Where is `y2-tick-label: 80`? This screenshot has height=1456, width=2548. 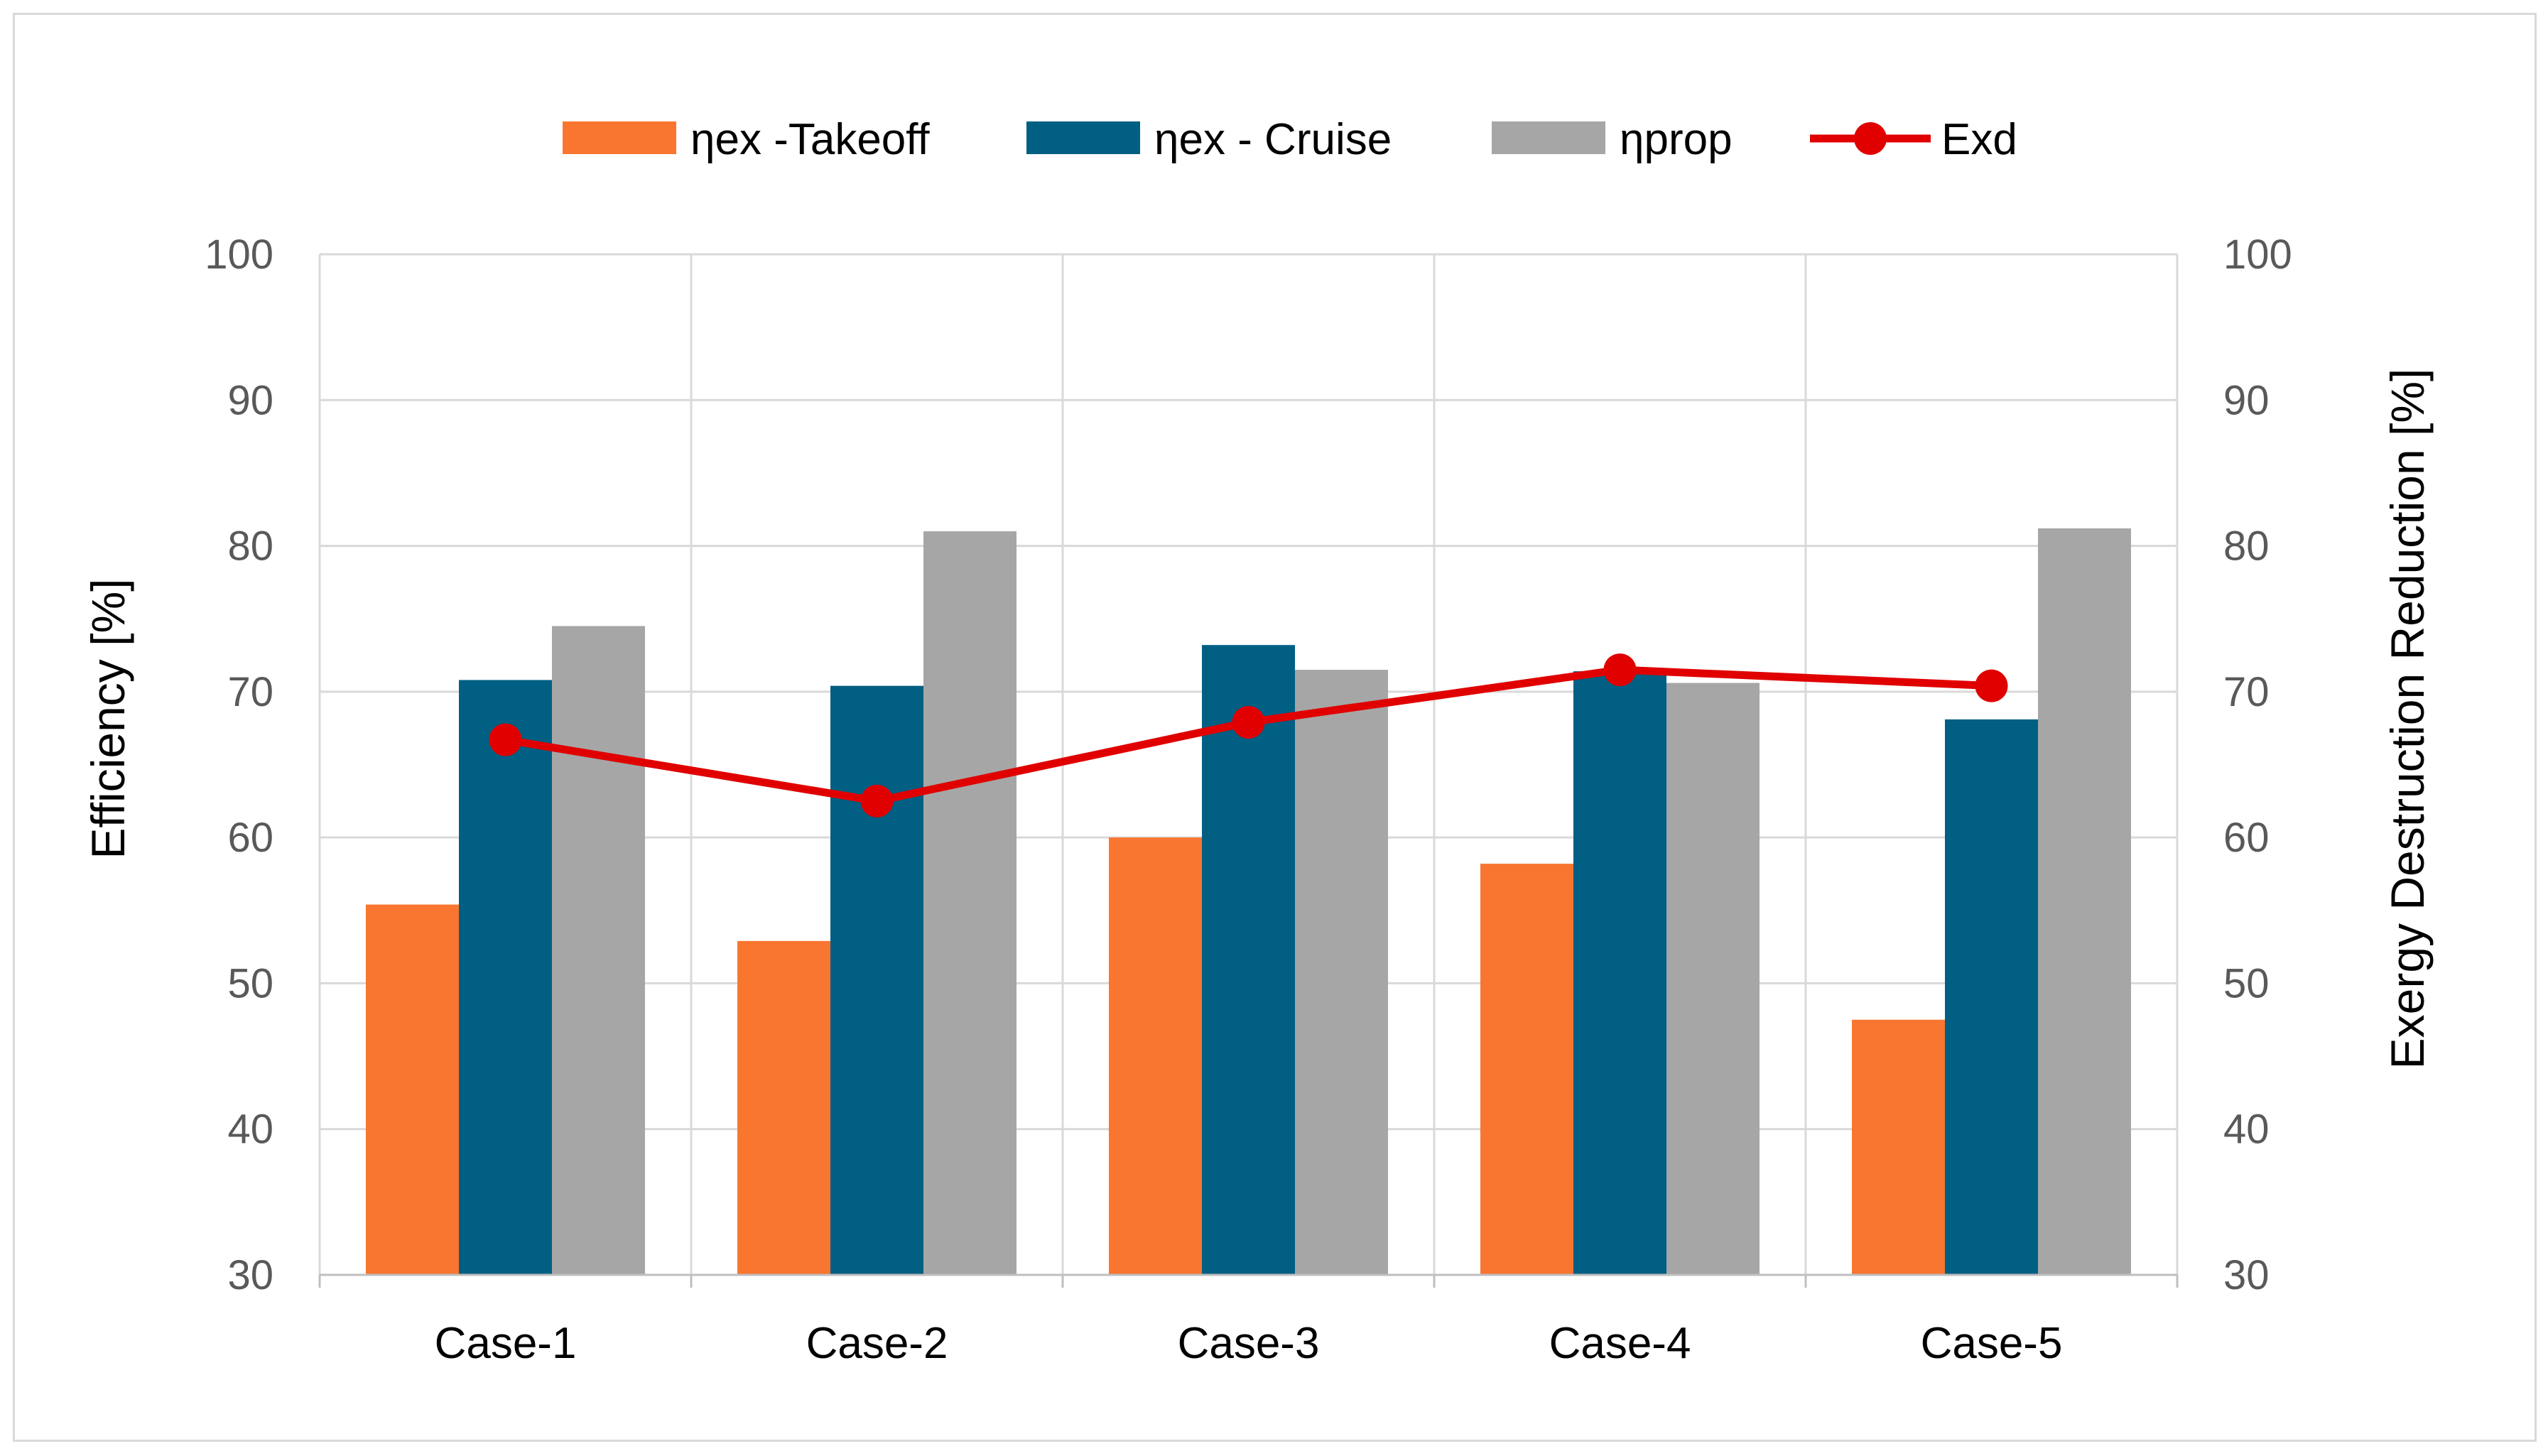
y2-tick-label: 80 is located at coordinates (2246, 546).